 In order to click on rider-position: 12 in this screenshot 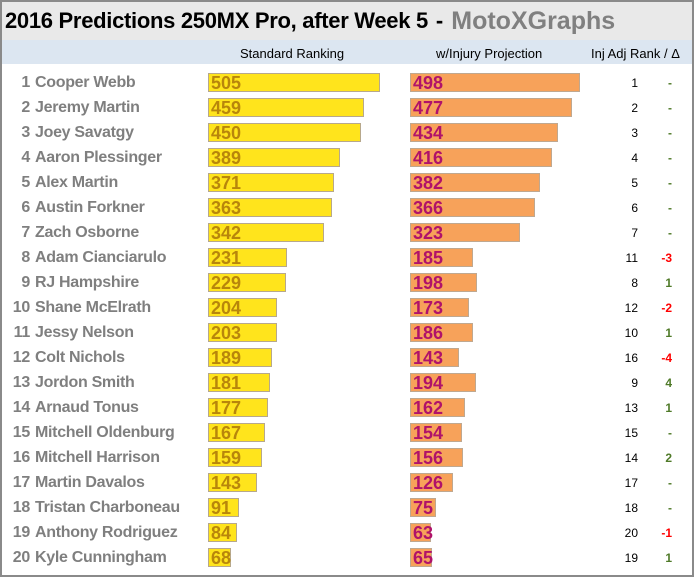, I will do `click(21, 357)`.